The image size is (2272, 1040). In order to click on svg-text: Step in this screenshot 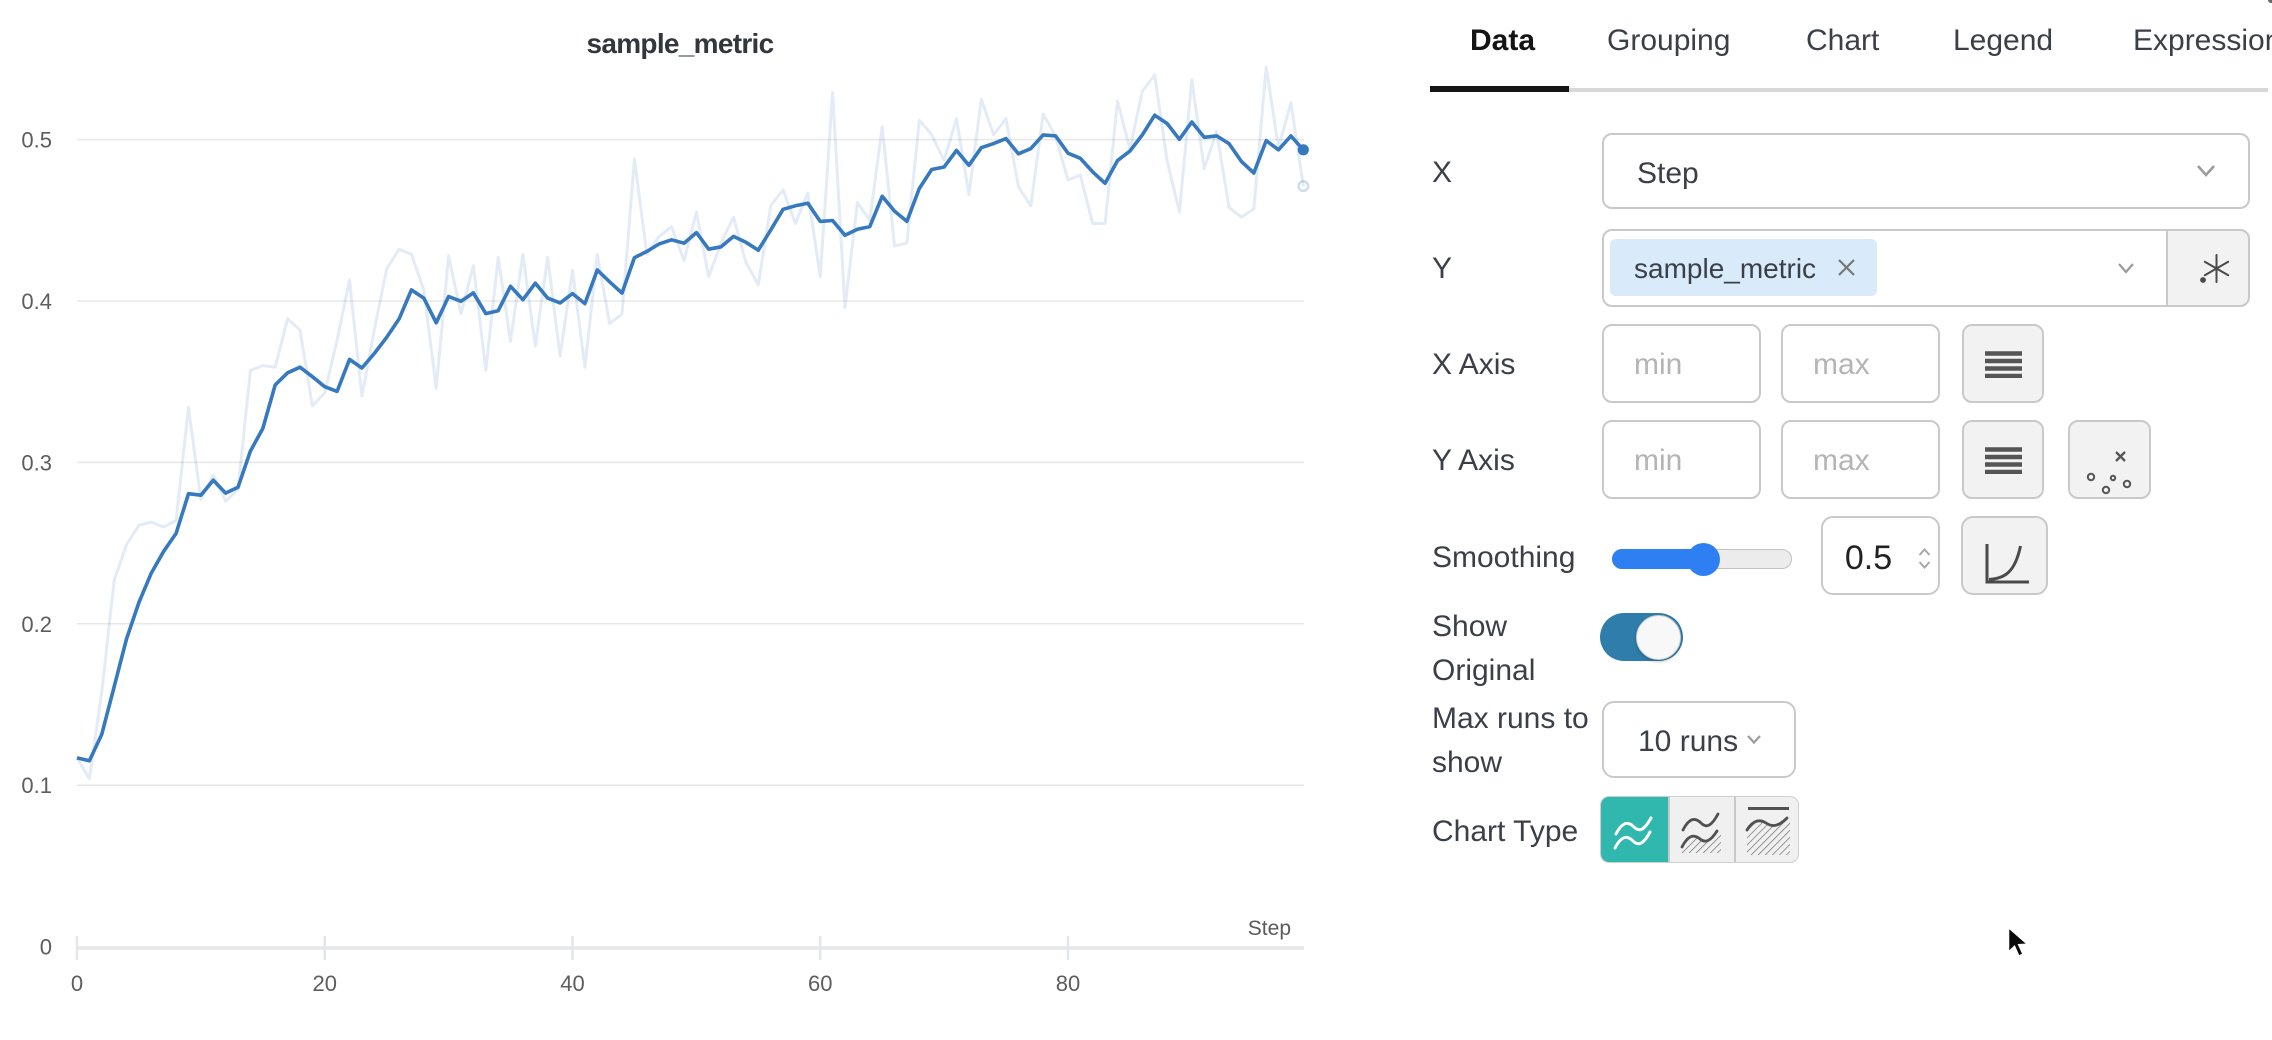, I will do `click(1269, 928)`.